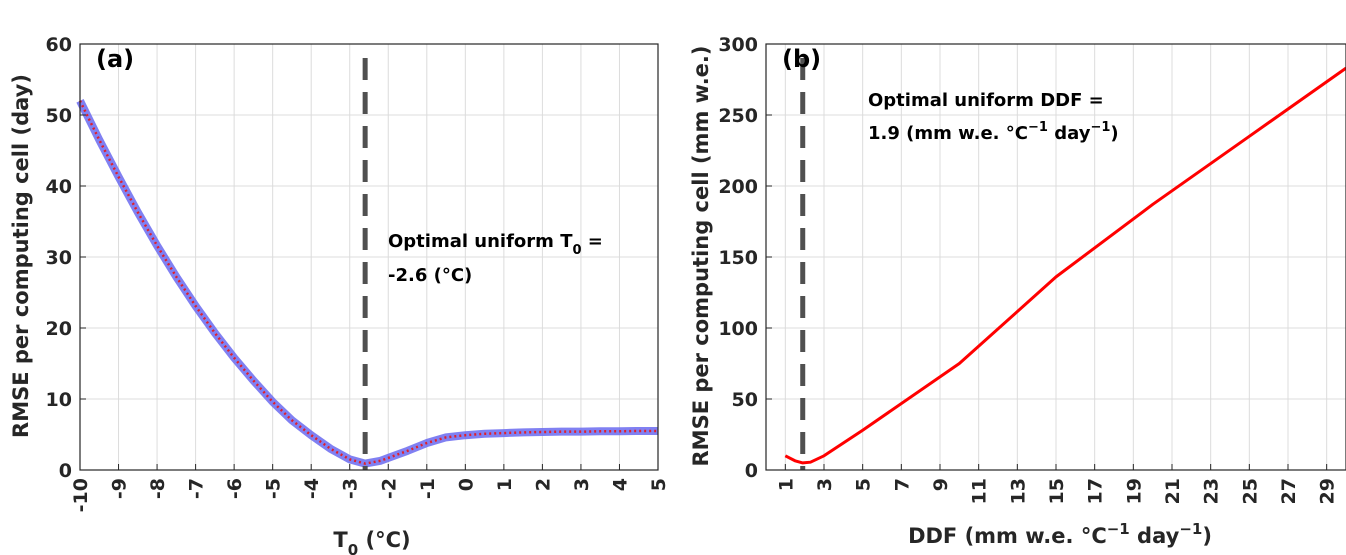 This screenshot has height=555, width=1346. What do you see at coordinates (1134, 491) in the screenshot?
I see `x-tick-label: 19` at bounding box center [1134, 491].